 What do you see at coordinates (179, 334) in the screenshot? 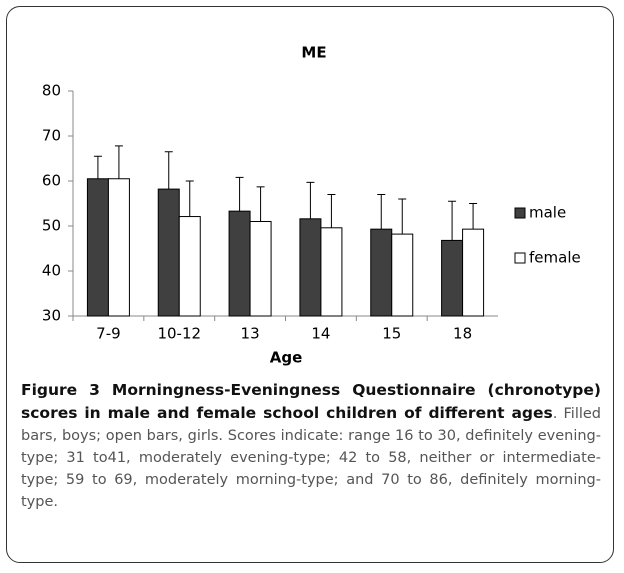
I see `x-tick-label: 10-12` at bounding box center [179, 334].